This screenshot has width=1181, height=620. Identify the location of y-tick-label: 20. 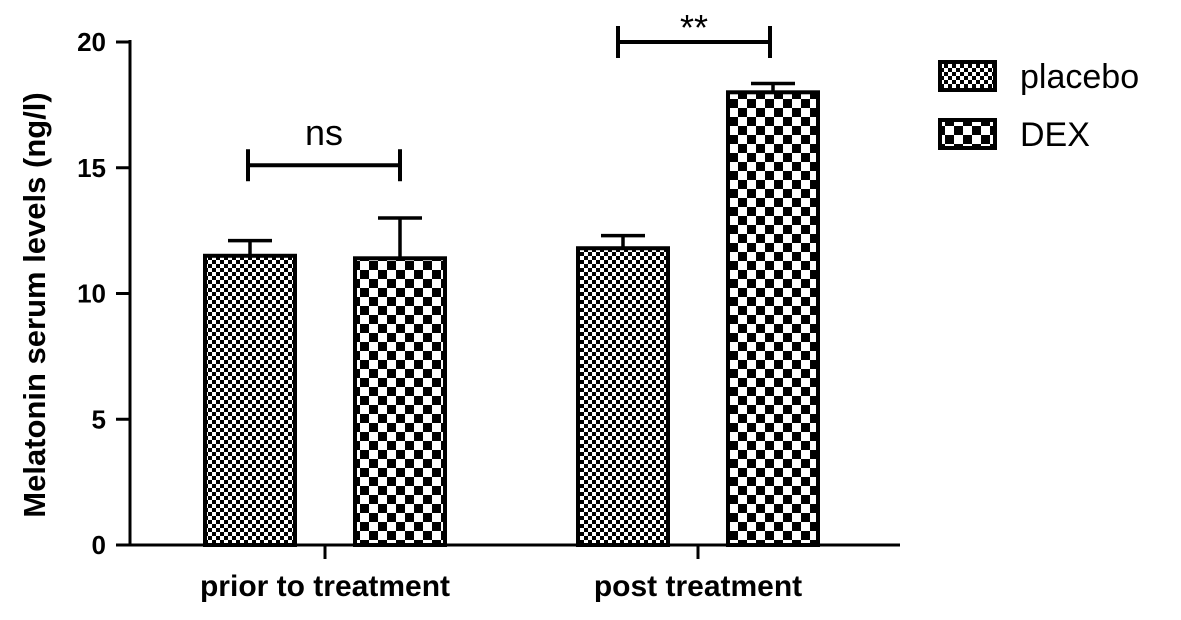
(91, 42).